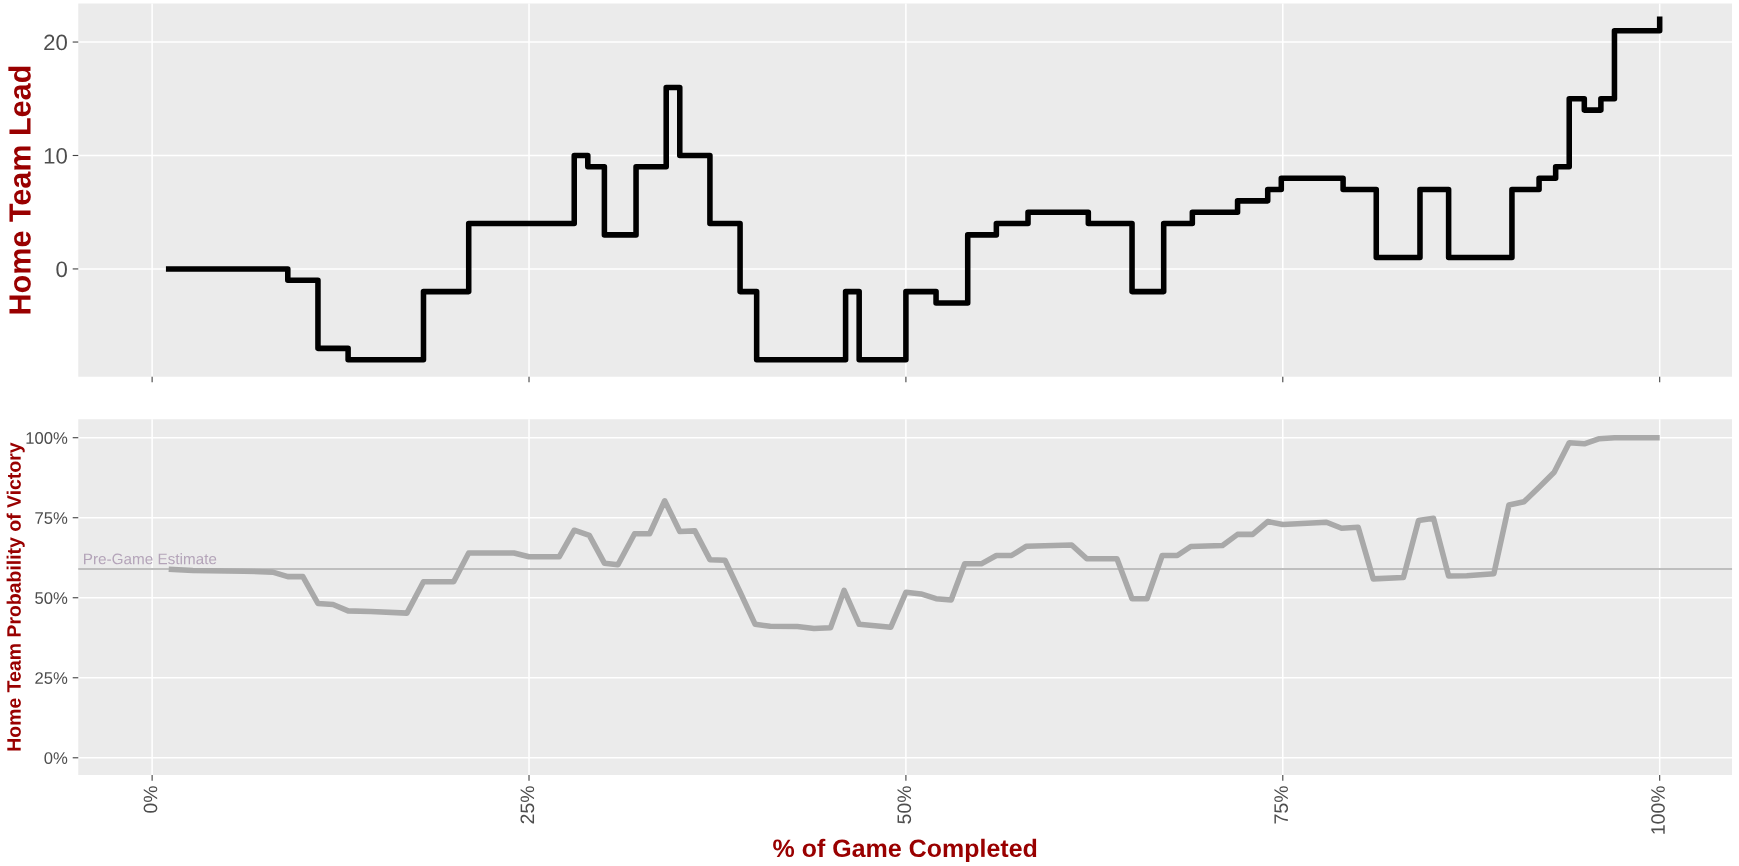 This screenshot has width=1739, height=866. What do you see at coordinates (1281, 805) in the screenshot?
I see `x-tick-label: 75%` at bounding box center [1281, 805].